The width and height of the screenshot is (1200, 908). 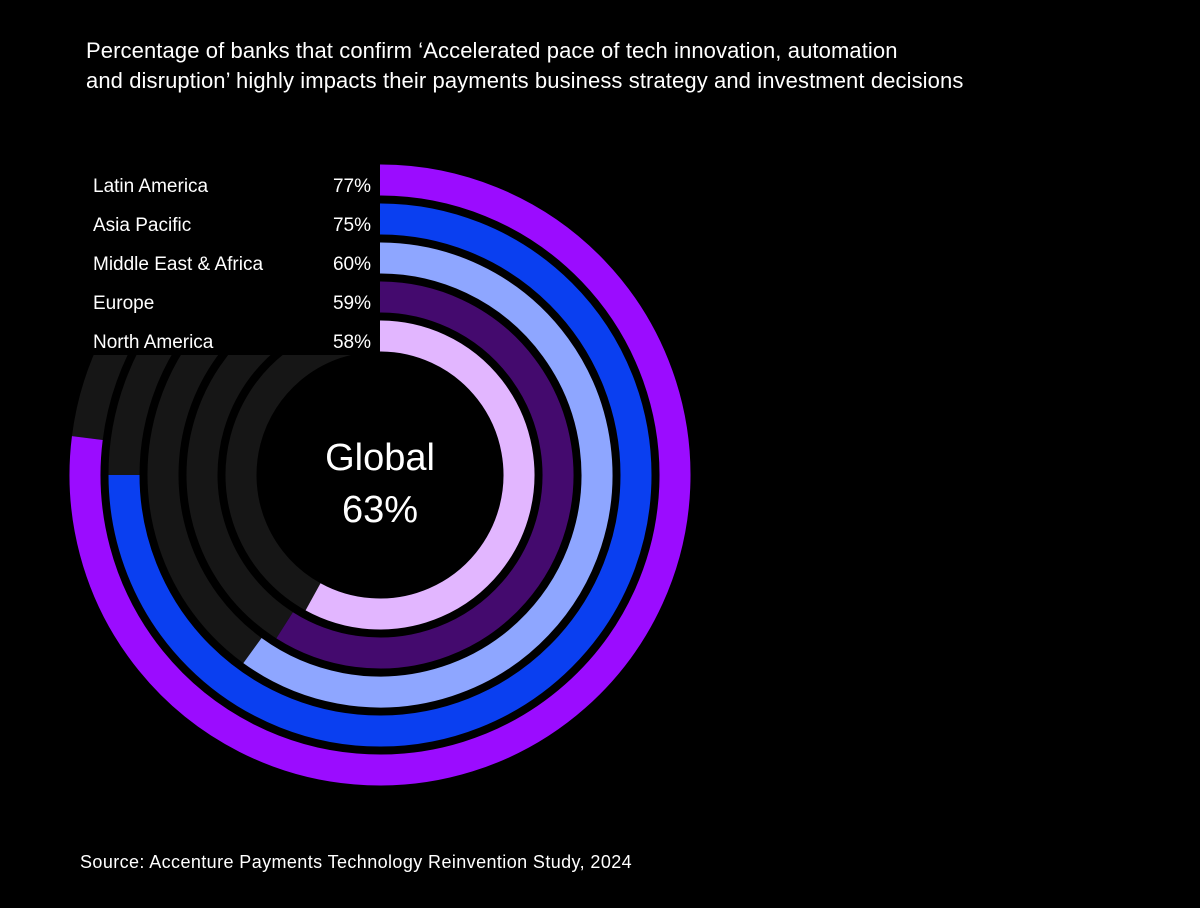 I want to click on label-area-background, so click(x=230, y=257).